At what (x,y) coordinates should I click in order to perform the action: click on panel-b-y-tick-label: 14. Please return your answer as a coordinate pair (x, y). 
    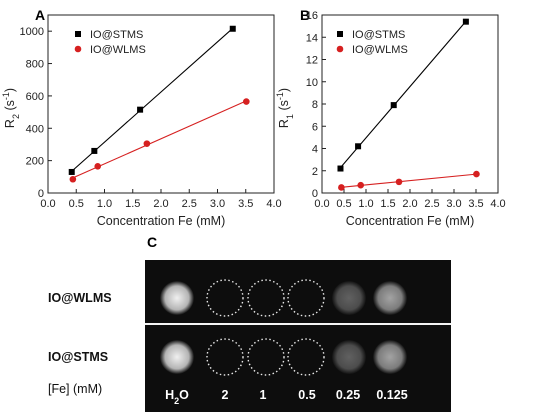
    Looking at the image, I should click on (312, 38).